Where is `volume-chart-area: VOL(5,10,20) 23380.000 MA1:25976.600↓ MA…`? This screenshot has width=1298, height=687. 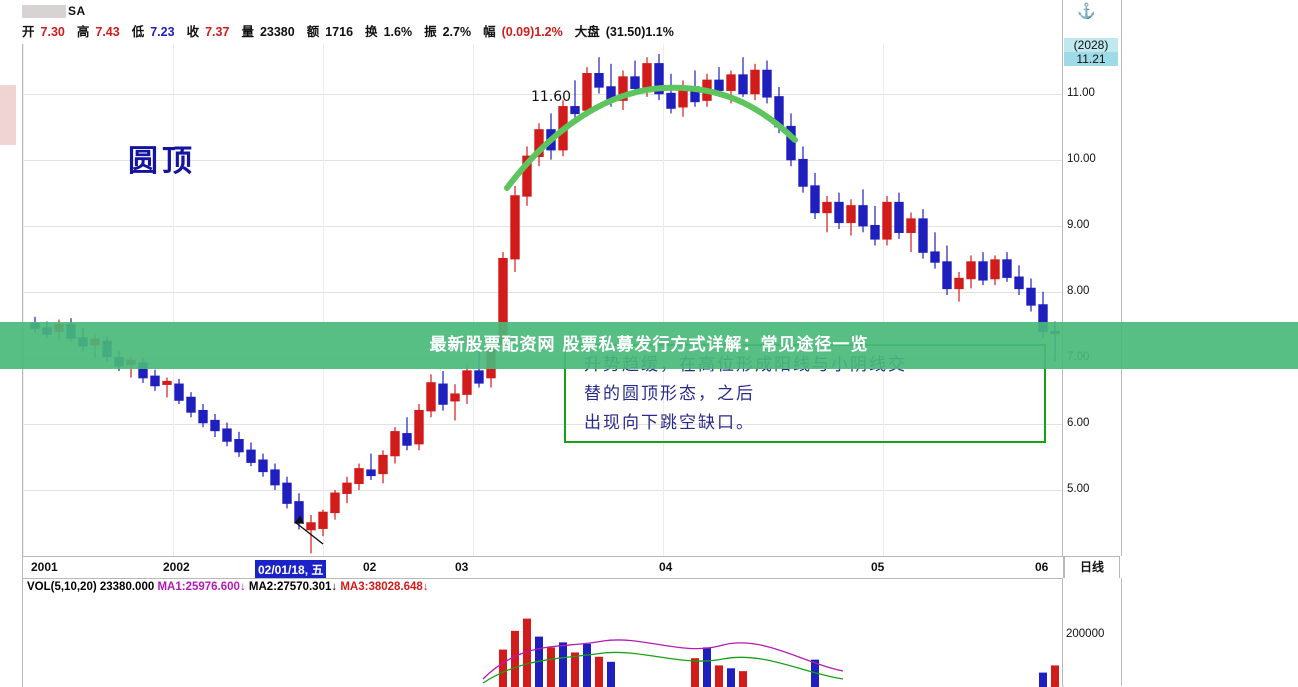
volume-chart-area: VOL(5,10,20) 23380.000 MA1:25976.600↓ MA… is located at coordinates (543, 632).